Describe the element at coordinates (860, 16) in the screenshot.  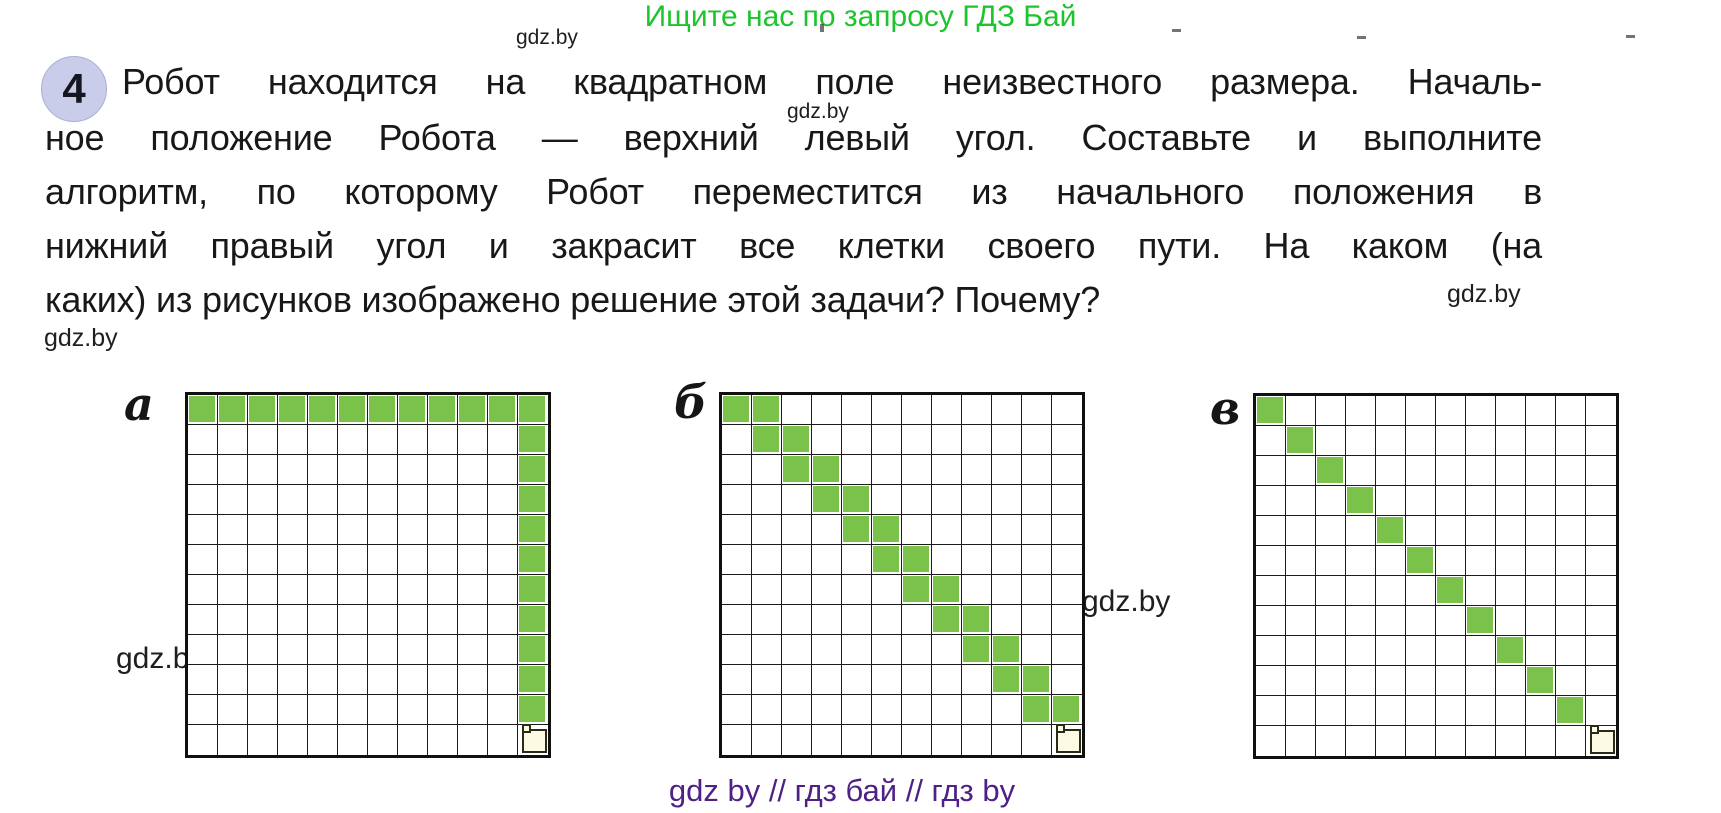
I see `promo-banner-text: Ищите нас по запросу ГДЗ Бай` at that location.